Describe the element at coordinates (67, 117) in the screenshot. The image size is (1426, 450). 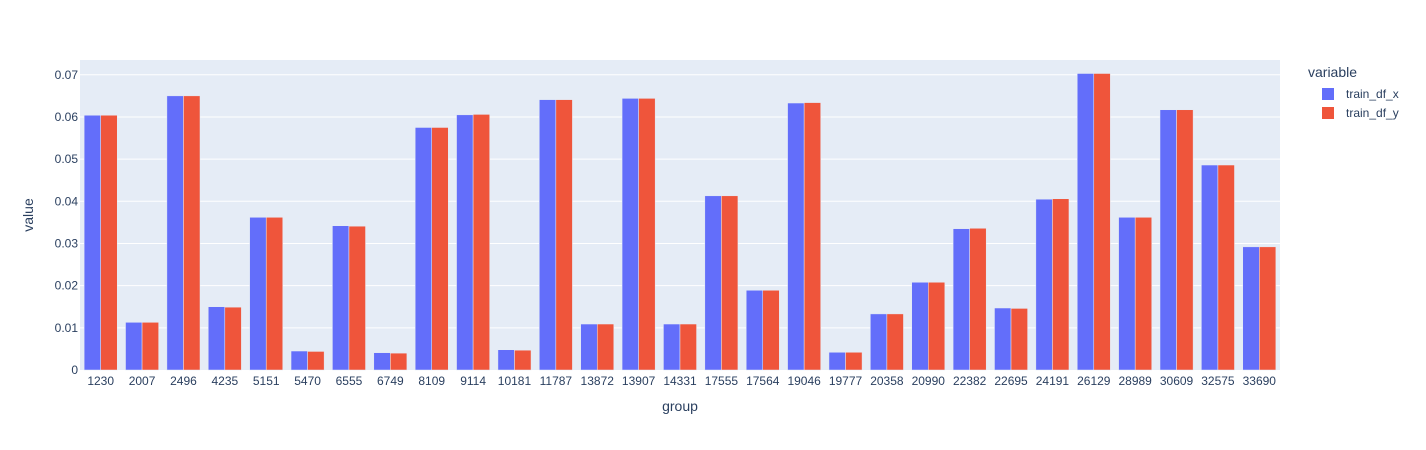
I see `y-tick-label: 0.06` at that location.